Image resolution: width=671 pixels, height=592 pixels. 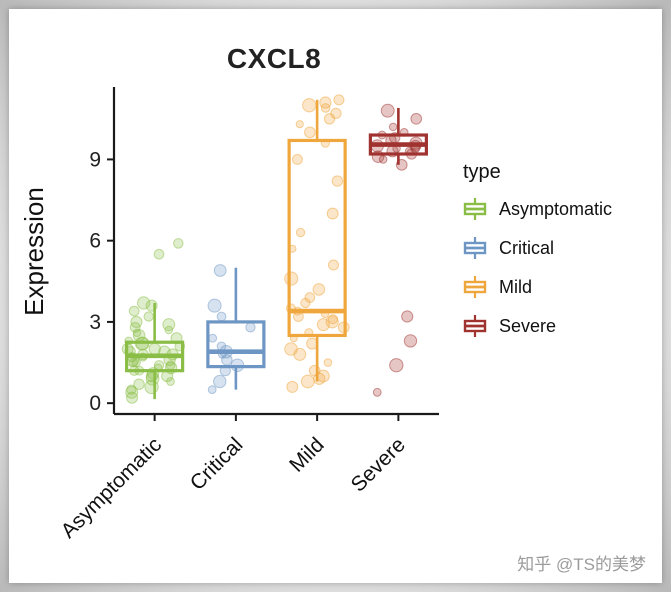 What do you see at coordinates (217, 464) in the screenshot?
I see `x-tick-label: Critical` at bounding box center [217, 464].